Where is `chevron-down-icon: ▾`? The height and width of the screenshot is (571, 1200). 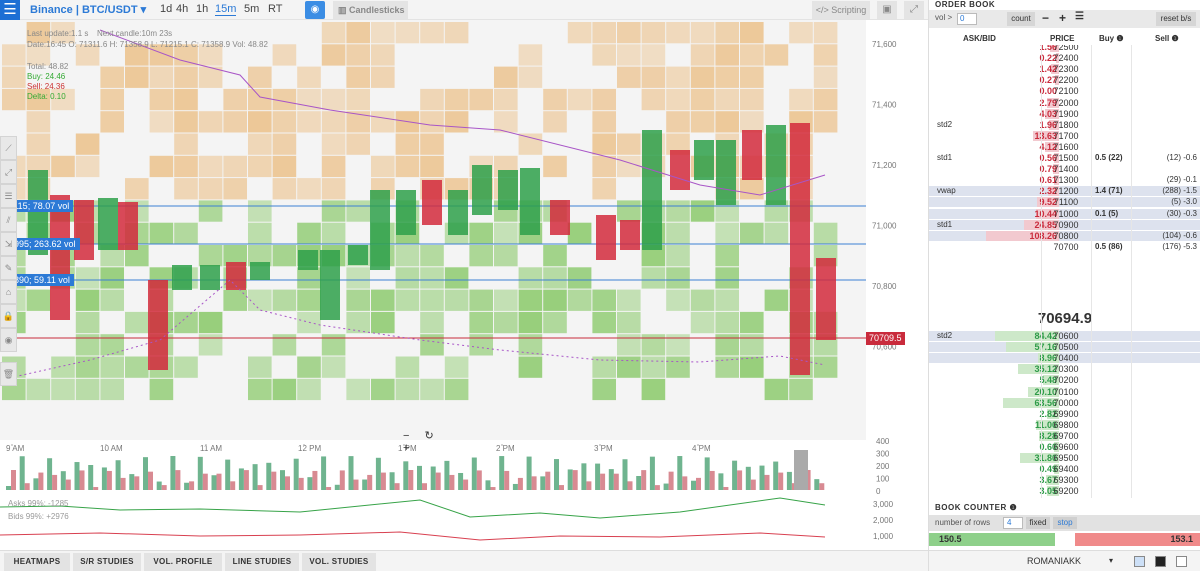
chevron-down-icon: ▾ is located at coordinates (1111, 560).